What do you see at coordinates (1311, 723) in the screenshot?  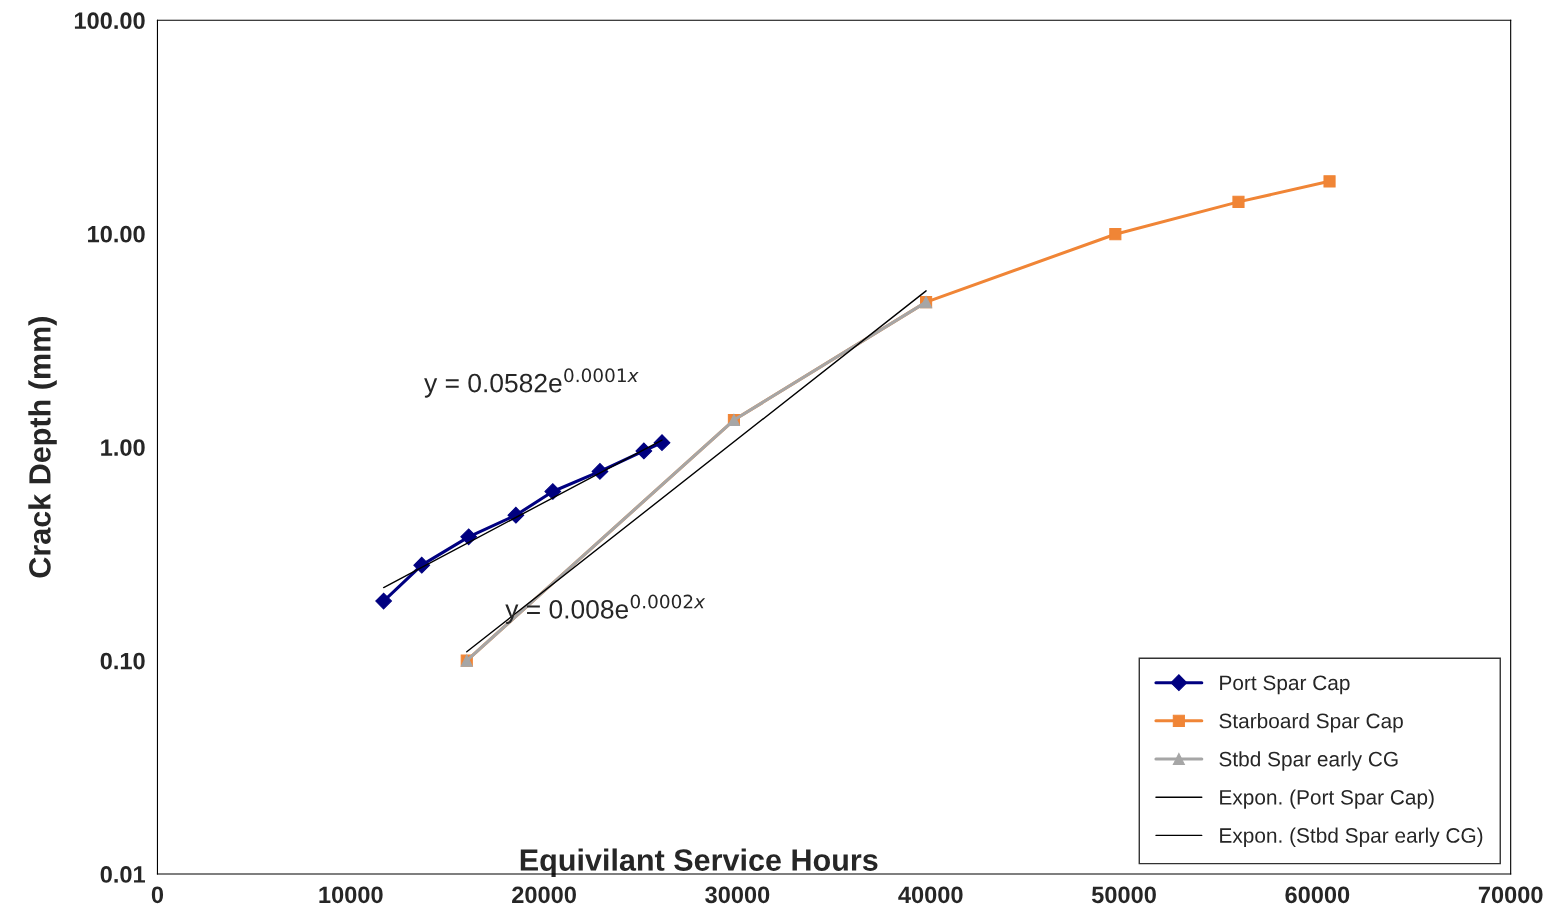 I see `legend-label: Starboard Spar Cap` at bounding box center [1311, 723].